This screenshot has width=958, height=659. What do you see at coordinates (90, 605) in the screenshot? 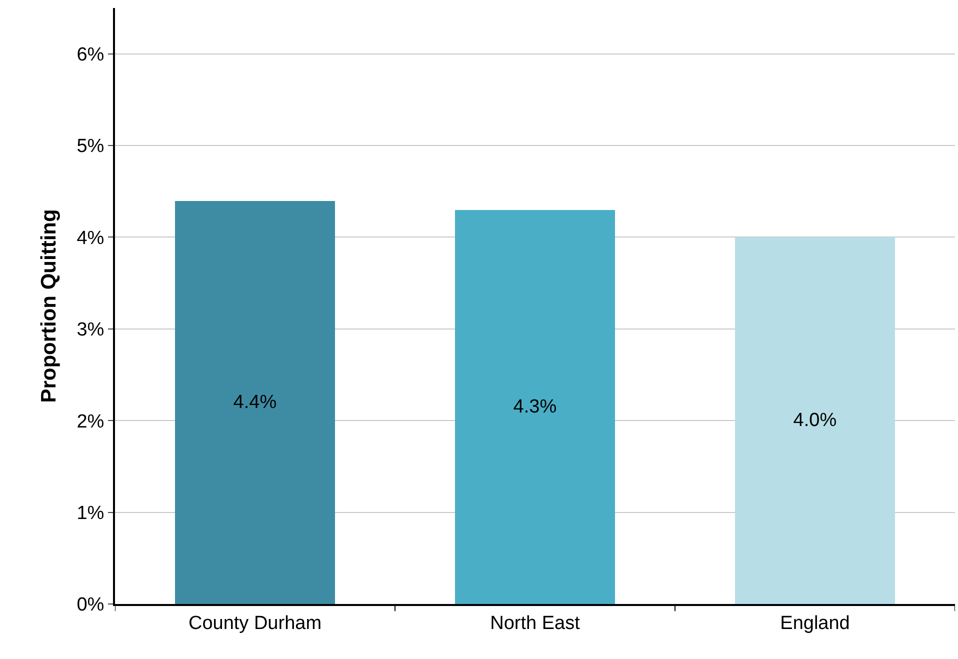
I see `y-tick-label: 0%` at bounding box center [90, 605].